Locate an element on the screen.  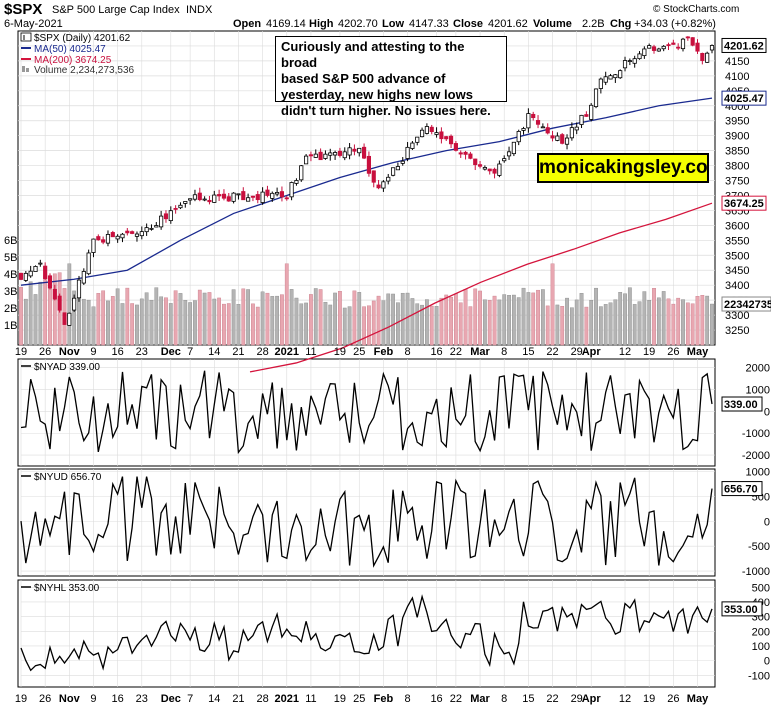
nyad-line is located at coordinates (366, 412).